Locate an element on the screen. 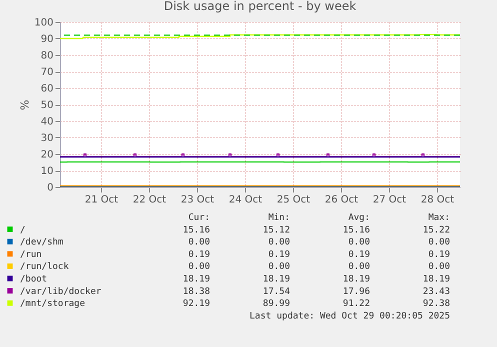 This screenshot has width=497, height=347. legend-label: /boot is located at coordinates (34, 279).